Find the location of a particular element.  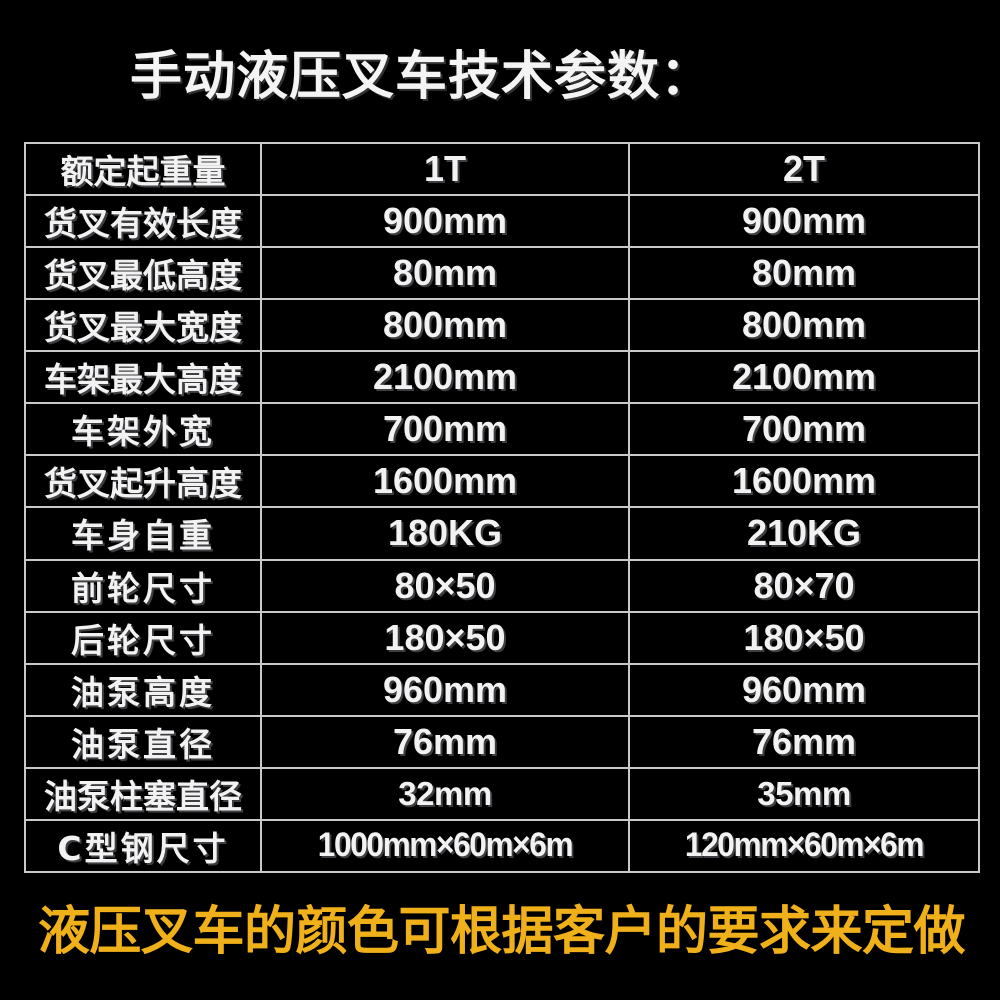

row-value-2t-cell: 76mm is located at coordinates (804, 741).